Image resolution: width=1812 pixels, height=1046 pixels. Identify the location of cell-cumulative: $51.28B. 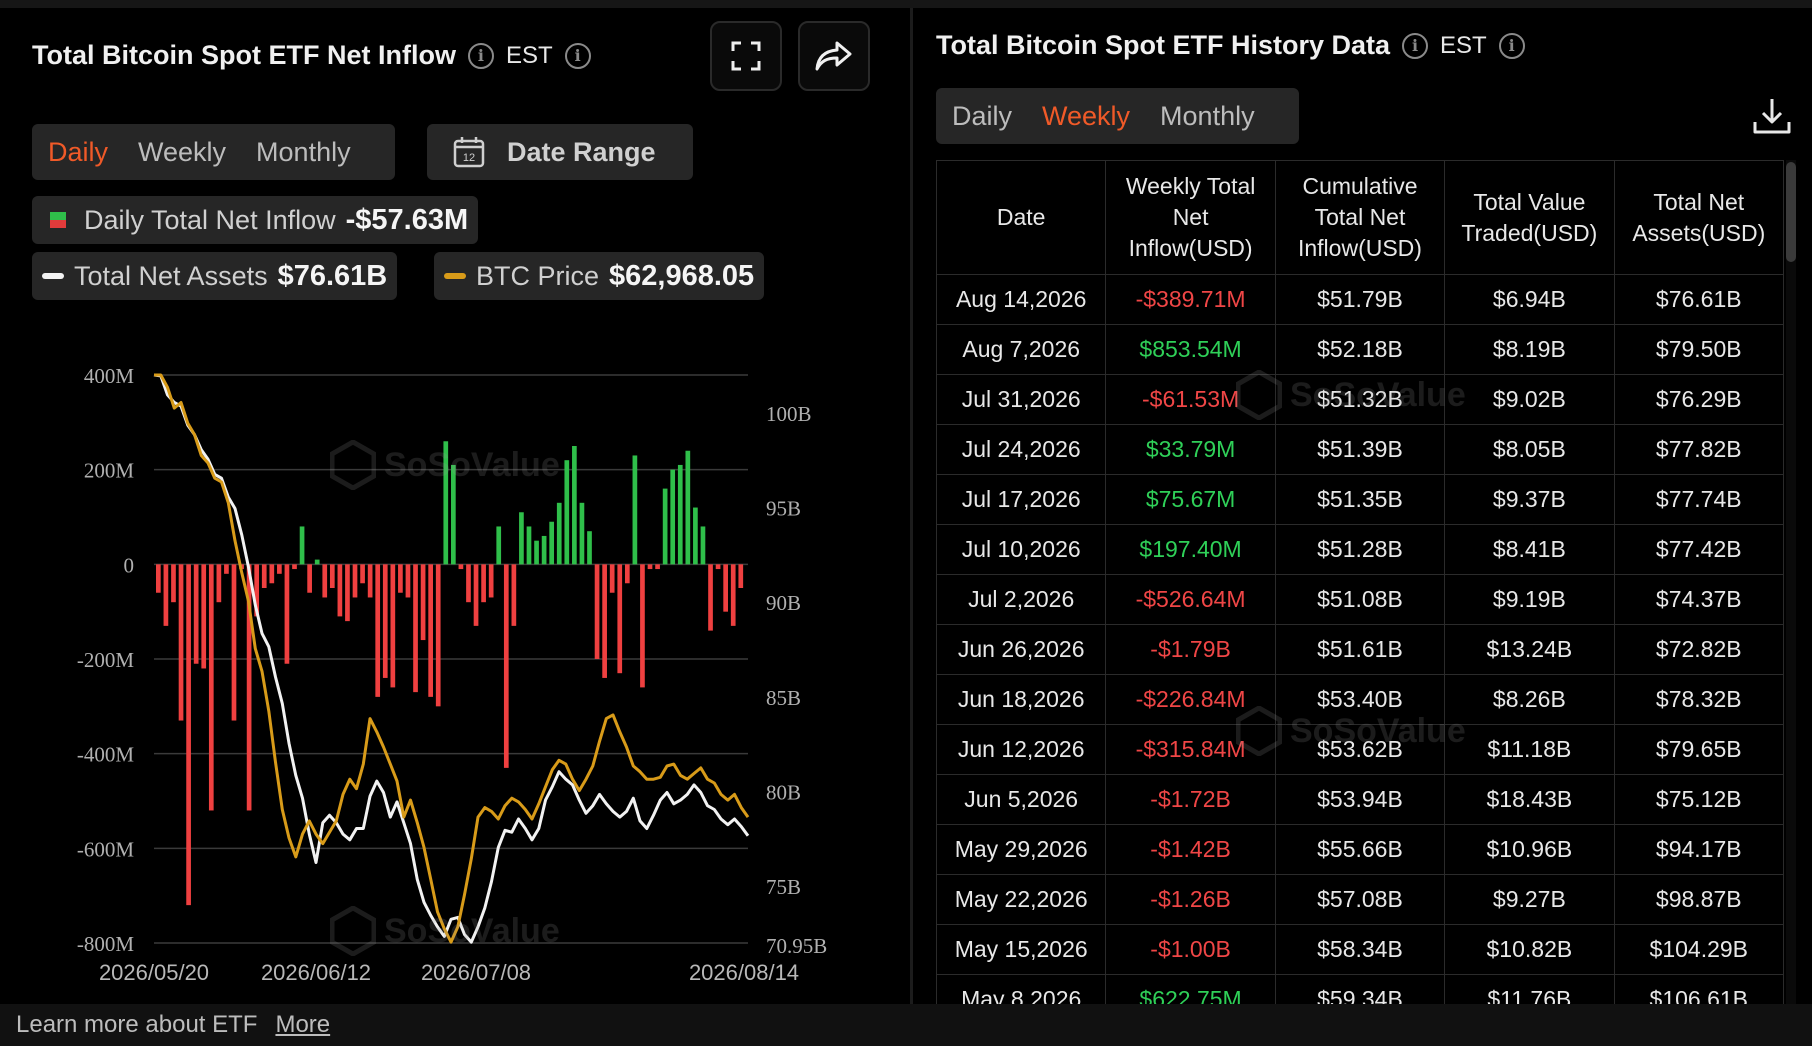
(1360, 549).